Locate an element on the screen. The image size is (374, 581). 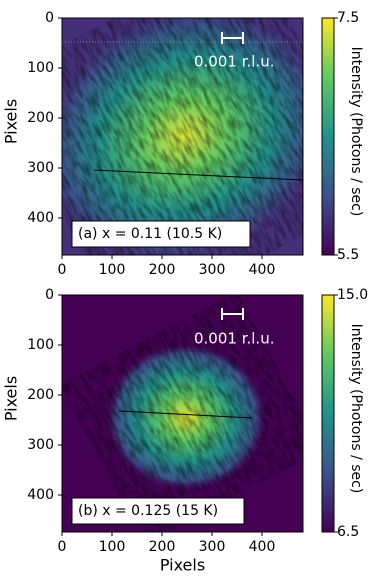
colorbar-tick-label: 5.5 is located at coordinates (348, 255).